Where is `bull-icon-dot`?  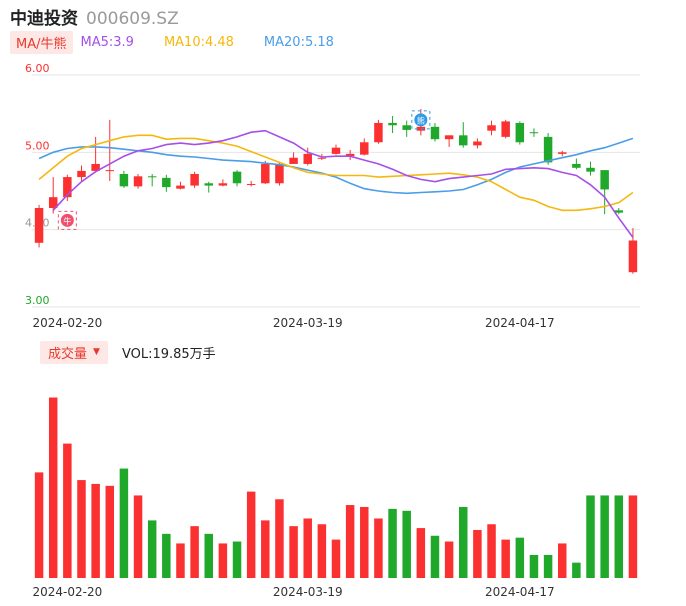 bull-icon-dot is located at coordinates (67, 220).